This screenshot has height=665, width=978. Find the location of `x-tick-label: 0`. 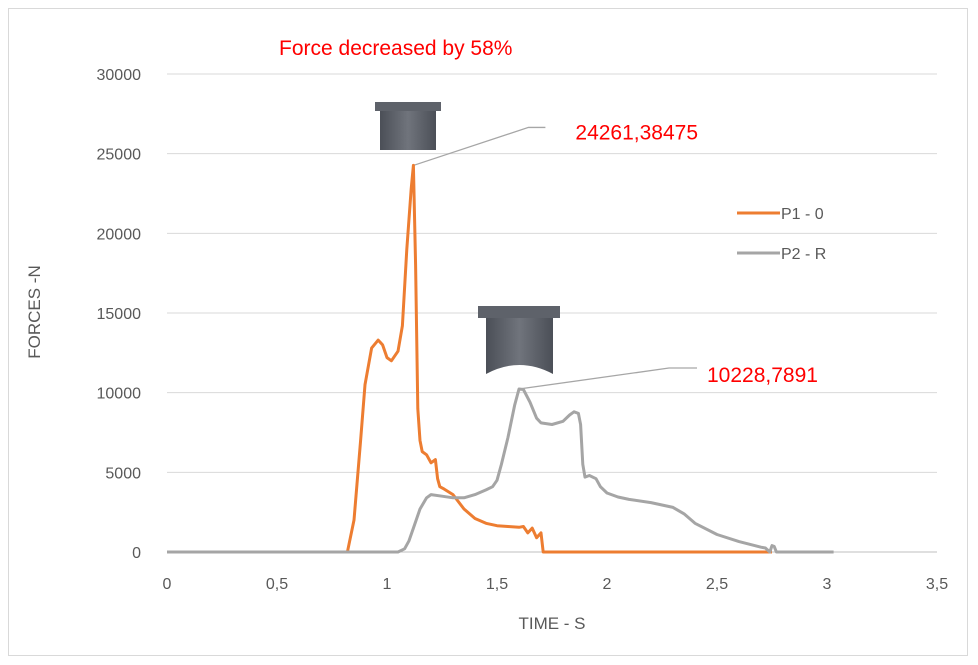

x-tick-label: 0 is located at coordinates (167, 584).